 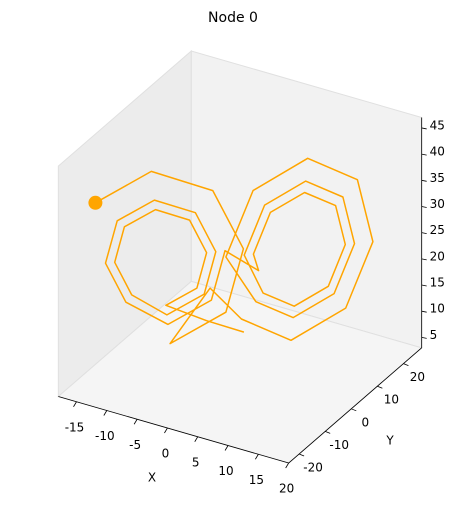 I want to click on chart-title: Node 0, so click(x=233, y=18).